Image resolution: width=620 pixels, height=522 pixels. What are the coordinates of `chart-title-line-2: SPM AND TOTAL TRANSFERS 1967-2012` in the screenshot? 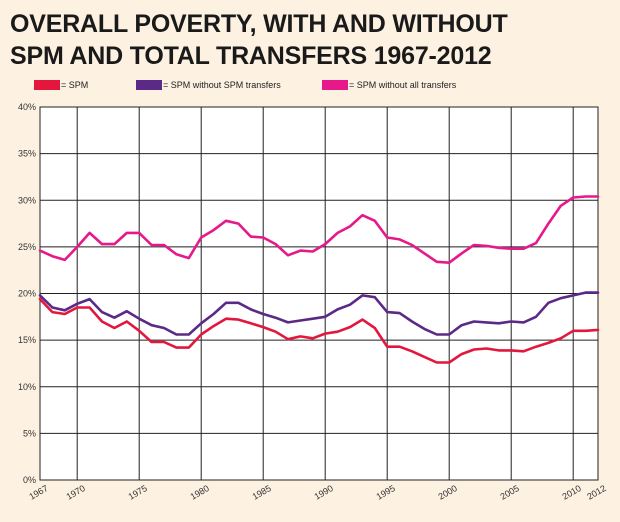 It's located at (251, 56).